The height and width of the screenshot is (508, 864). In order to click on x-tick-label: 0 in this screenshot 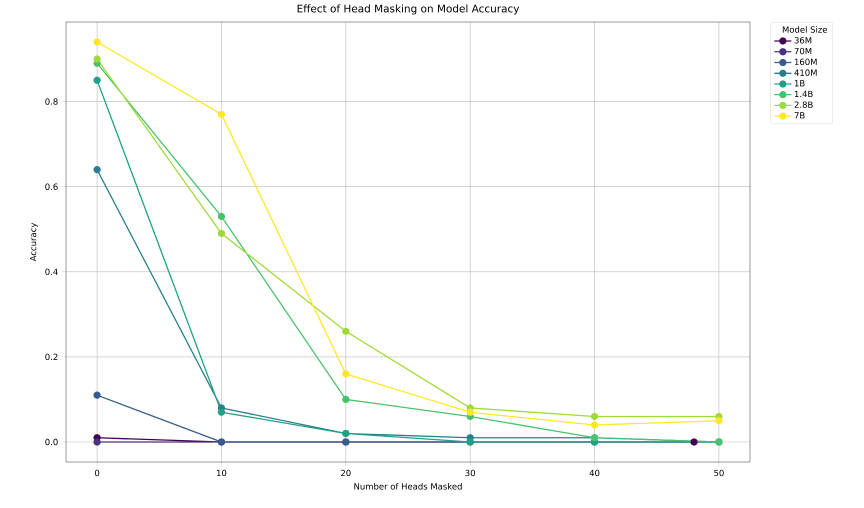, I will do `click(97, 473)`.